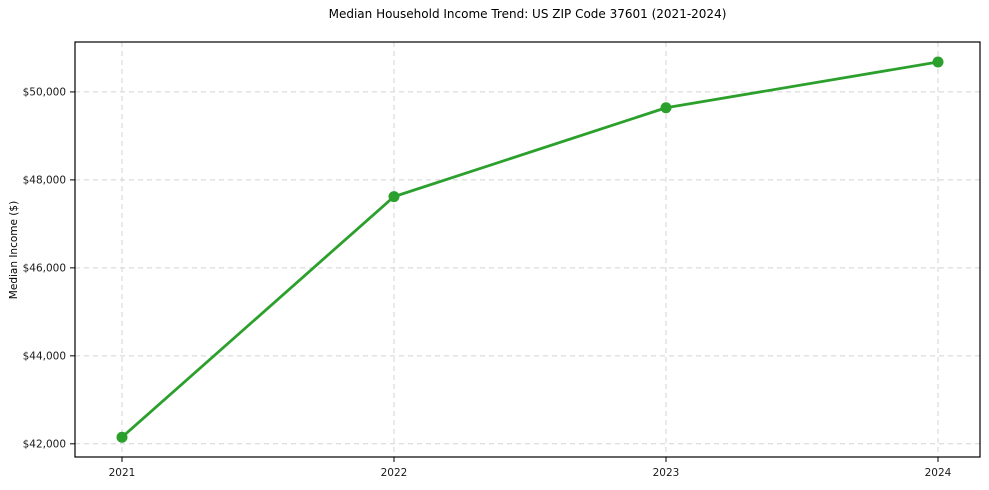  I want to click on y-tick-label: $50,000, so click(44, 92).